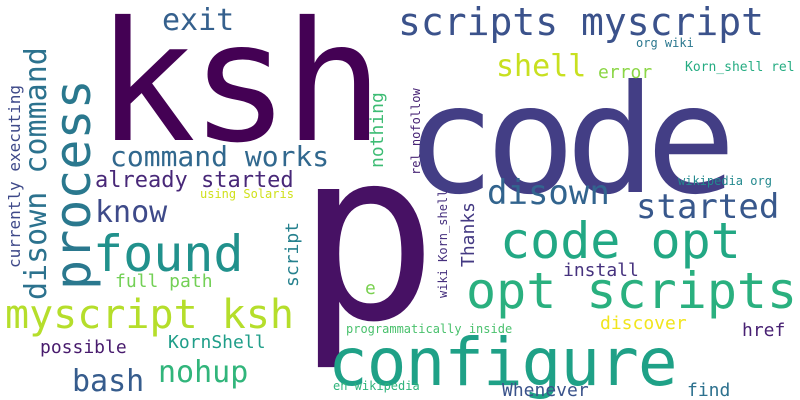 The image size is (800, 400). I want to click on word-p: p, so click(367, 236).